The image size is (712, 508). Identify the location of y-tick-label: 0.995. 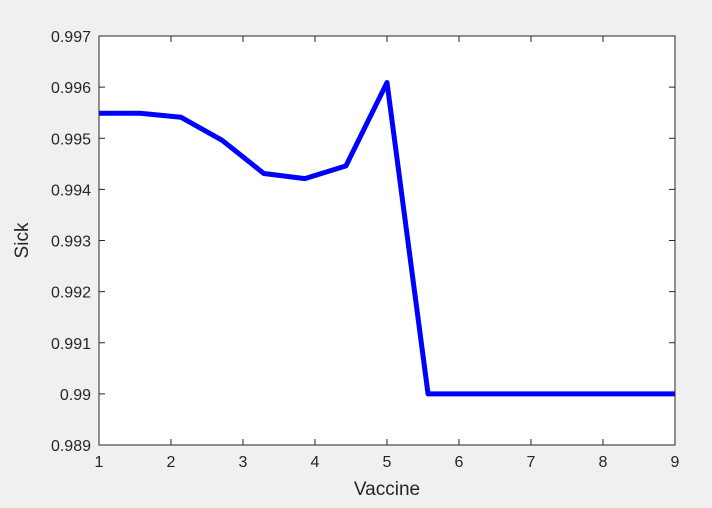
(71, 139).